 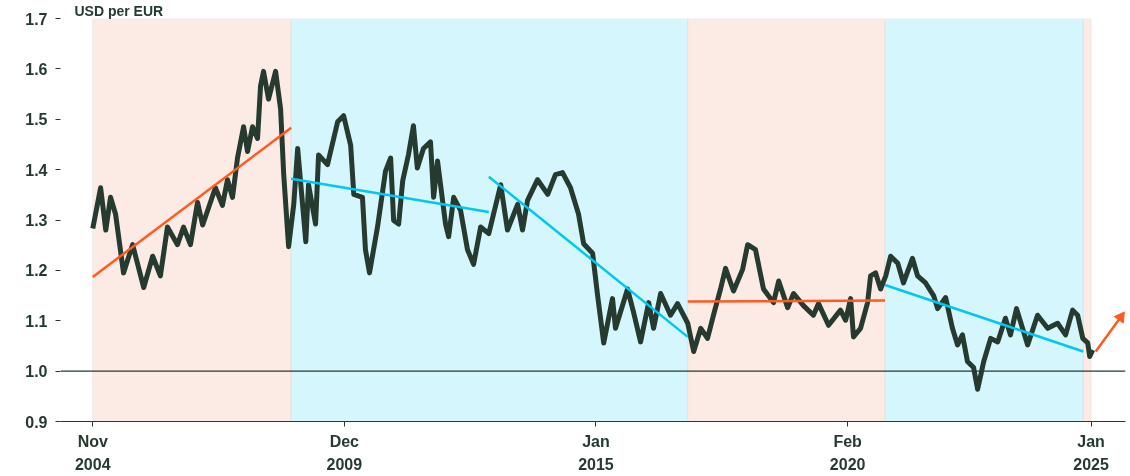 What do you see at coordinates (92, 453) in the screenshot?
I see `x-tick-label: Nov 2004` at bounding box center [92, 453].